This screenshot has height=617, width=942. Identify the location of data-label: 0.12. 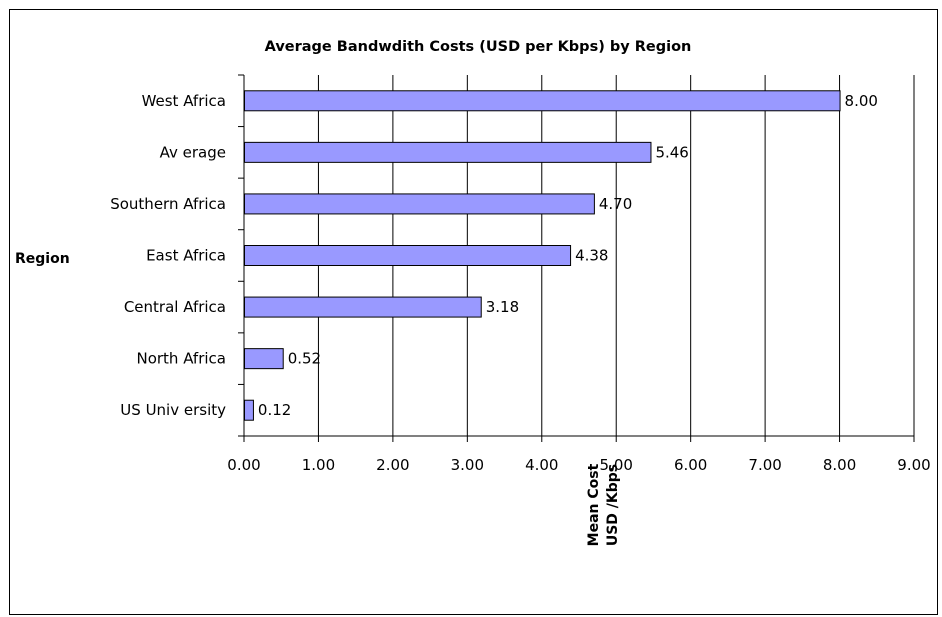
(274, 410).